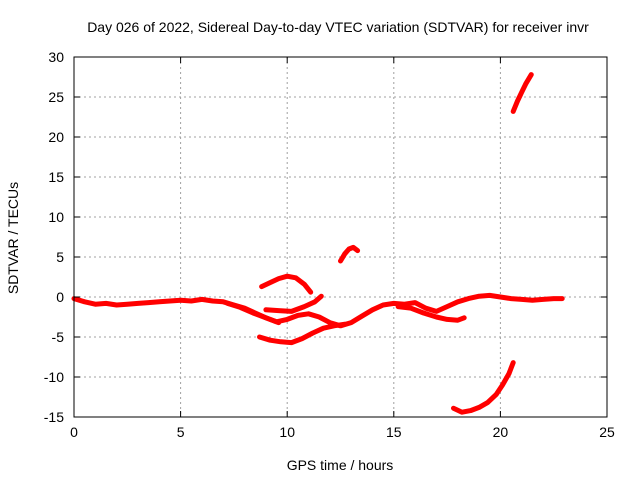 The height and width of the screenshot is (480, 640). I want to click on y-tick-label: 30, so click(56, 57).